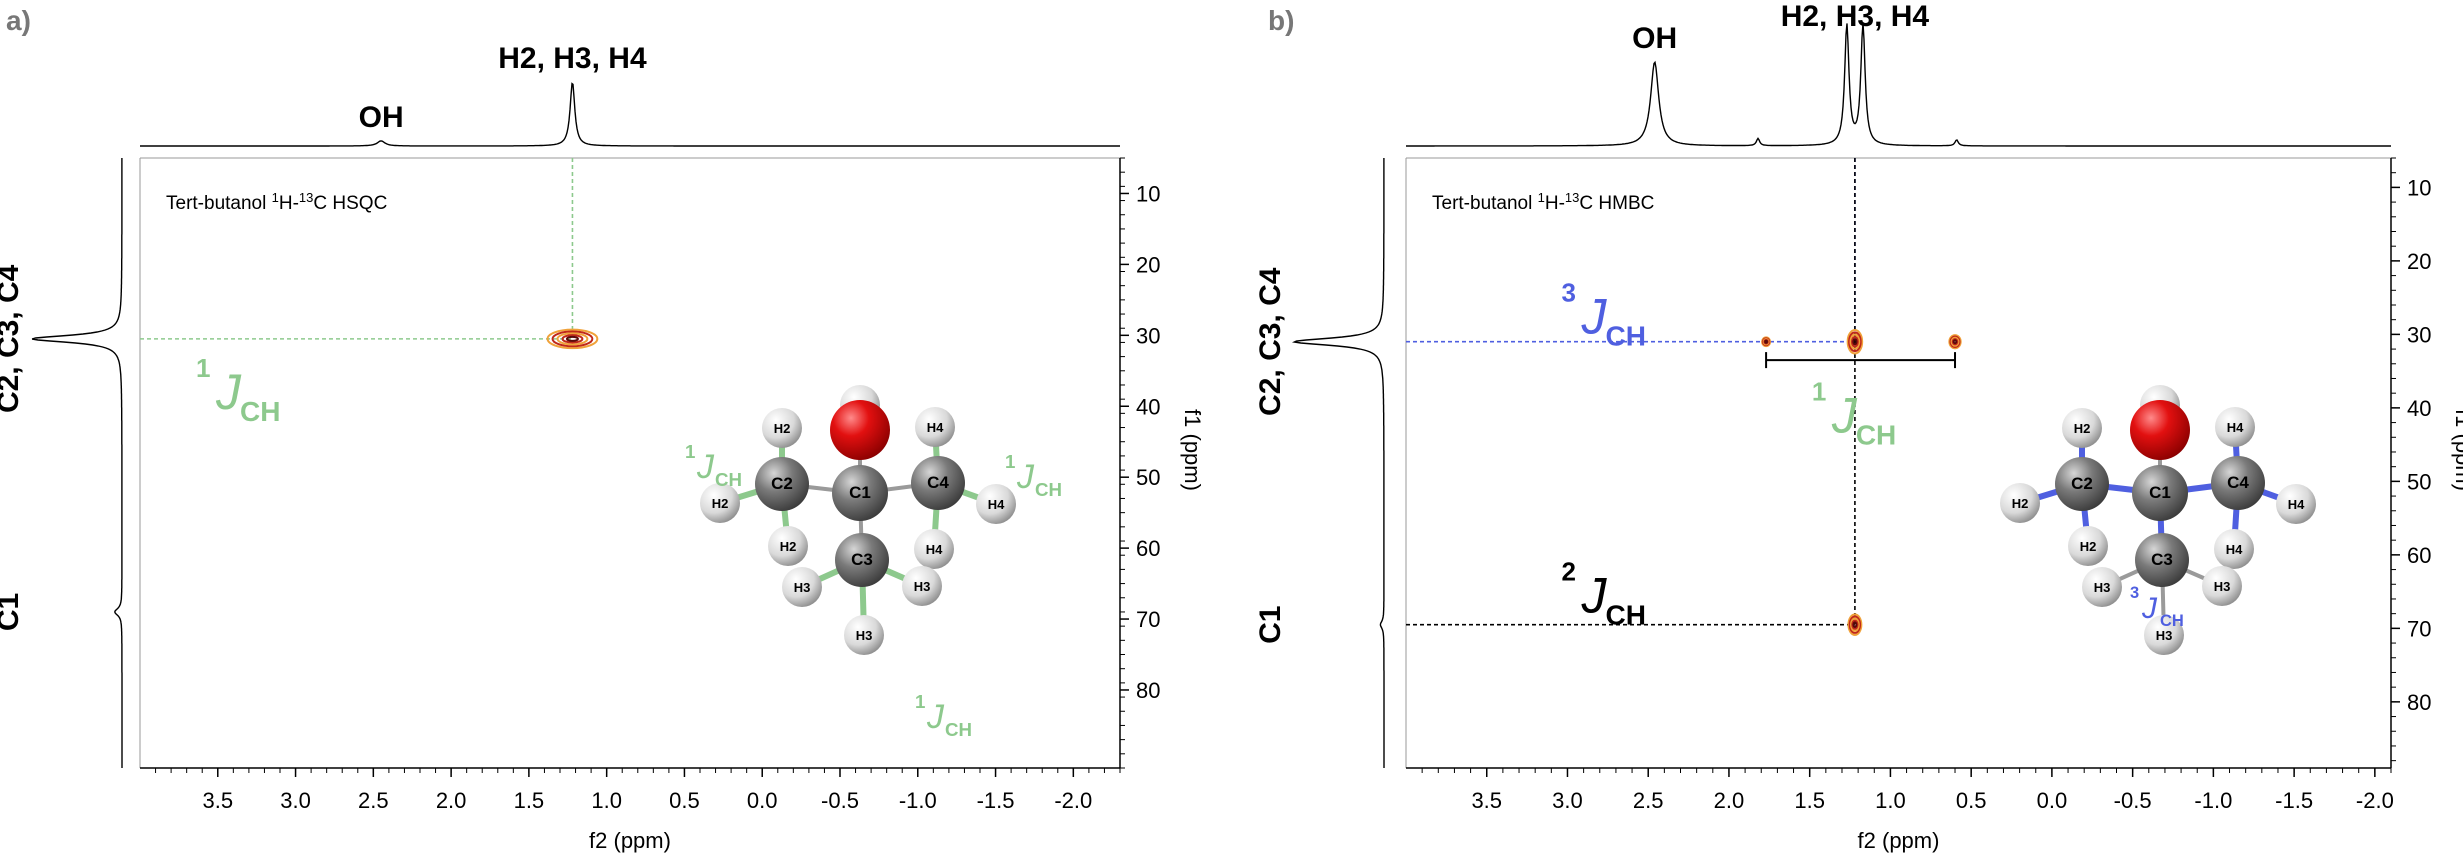 This screenshot has height=858, width=2463. What do you see at coordinates (2375, 800) in the screenshot?
I see `x-tick-label: -2.0` at bounding box center [2375, 800].